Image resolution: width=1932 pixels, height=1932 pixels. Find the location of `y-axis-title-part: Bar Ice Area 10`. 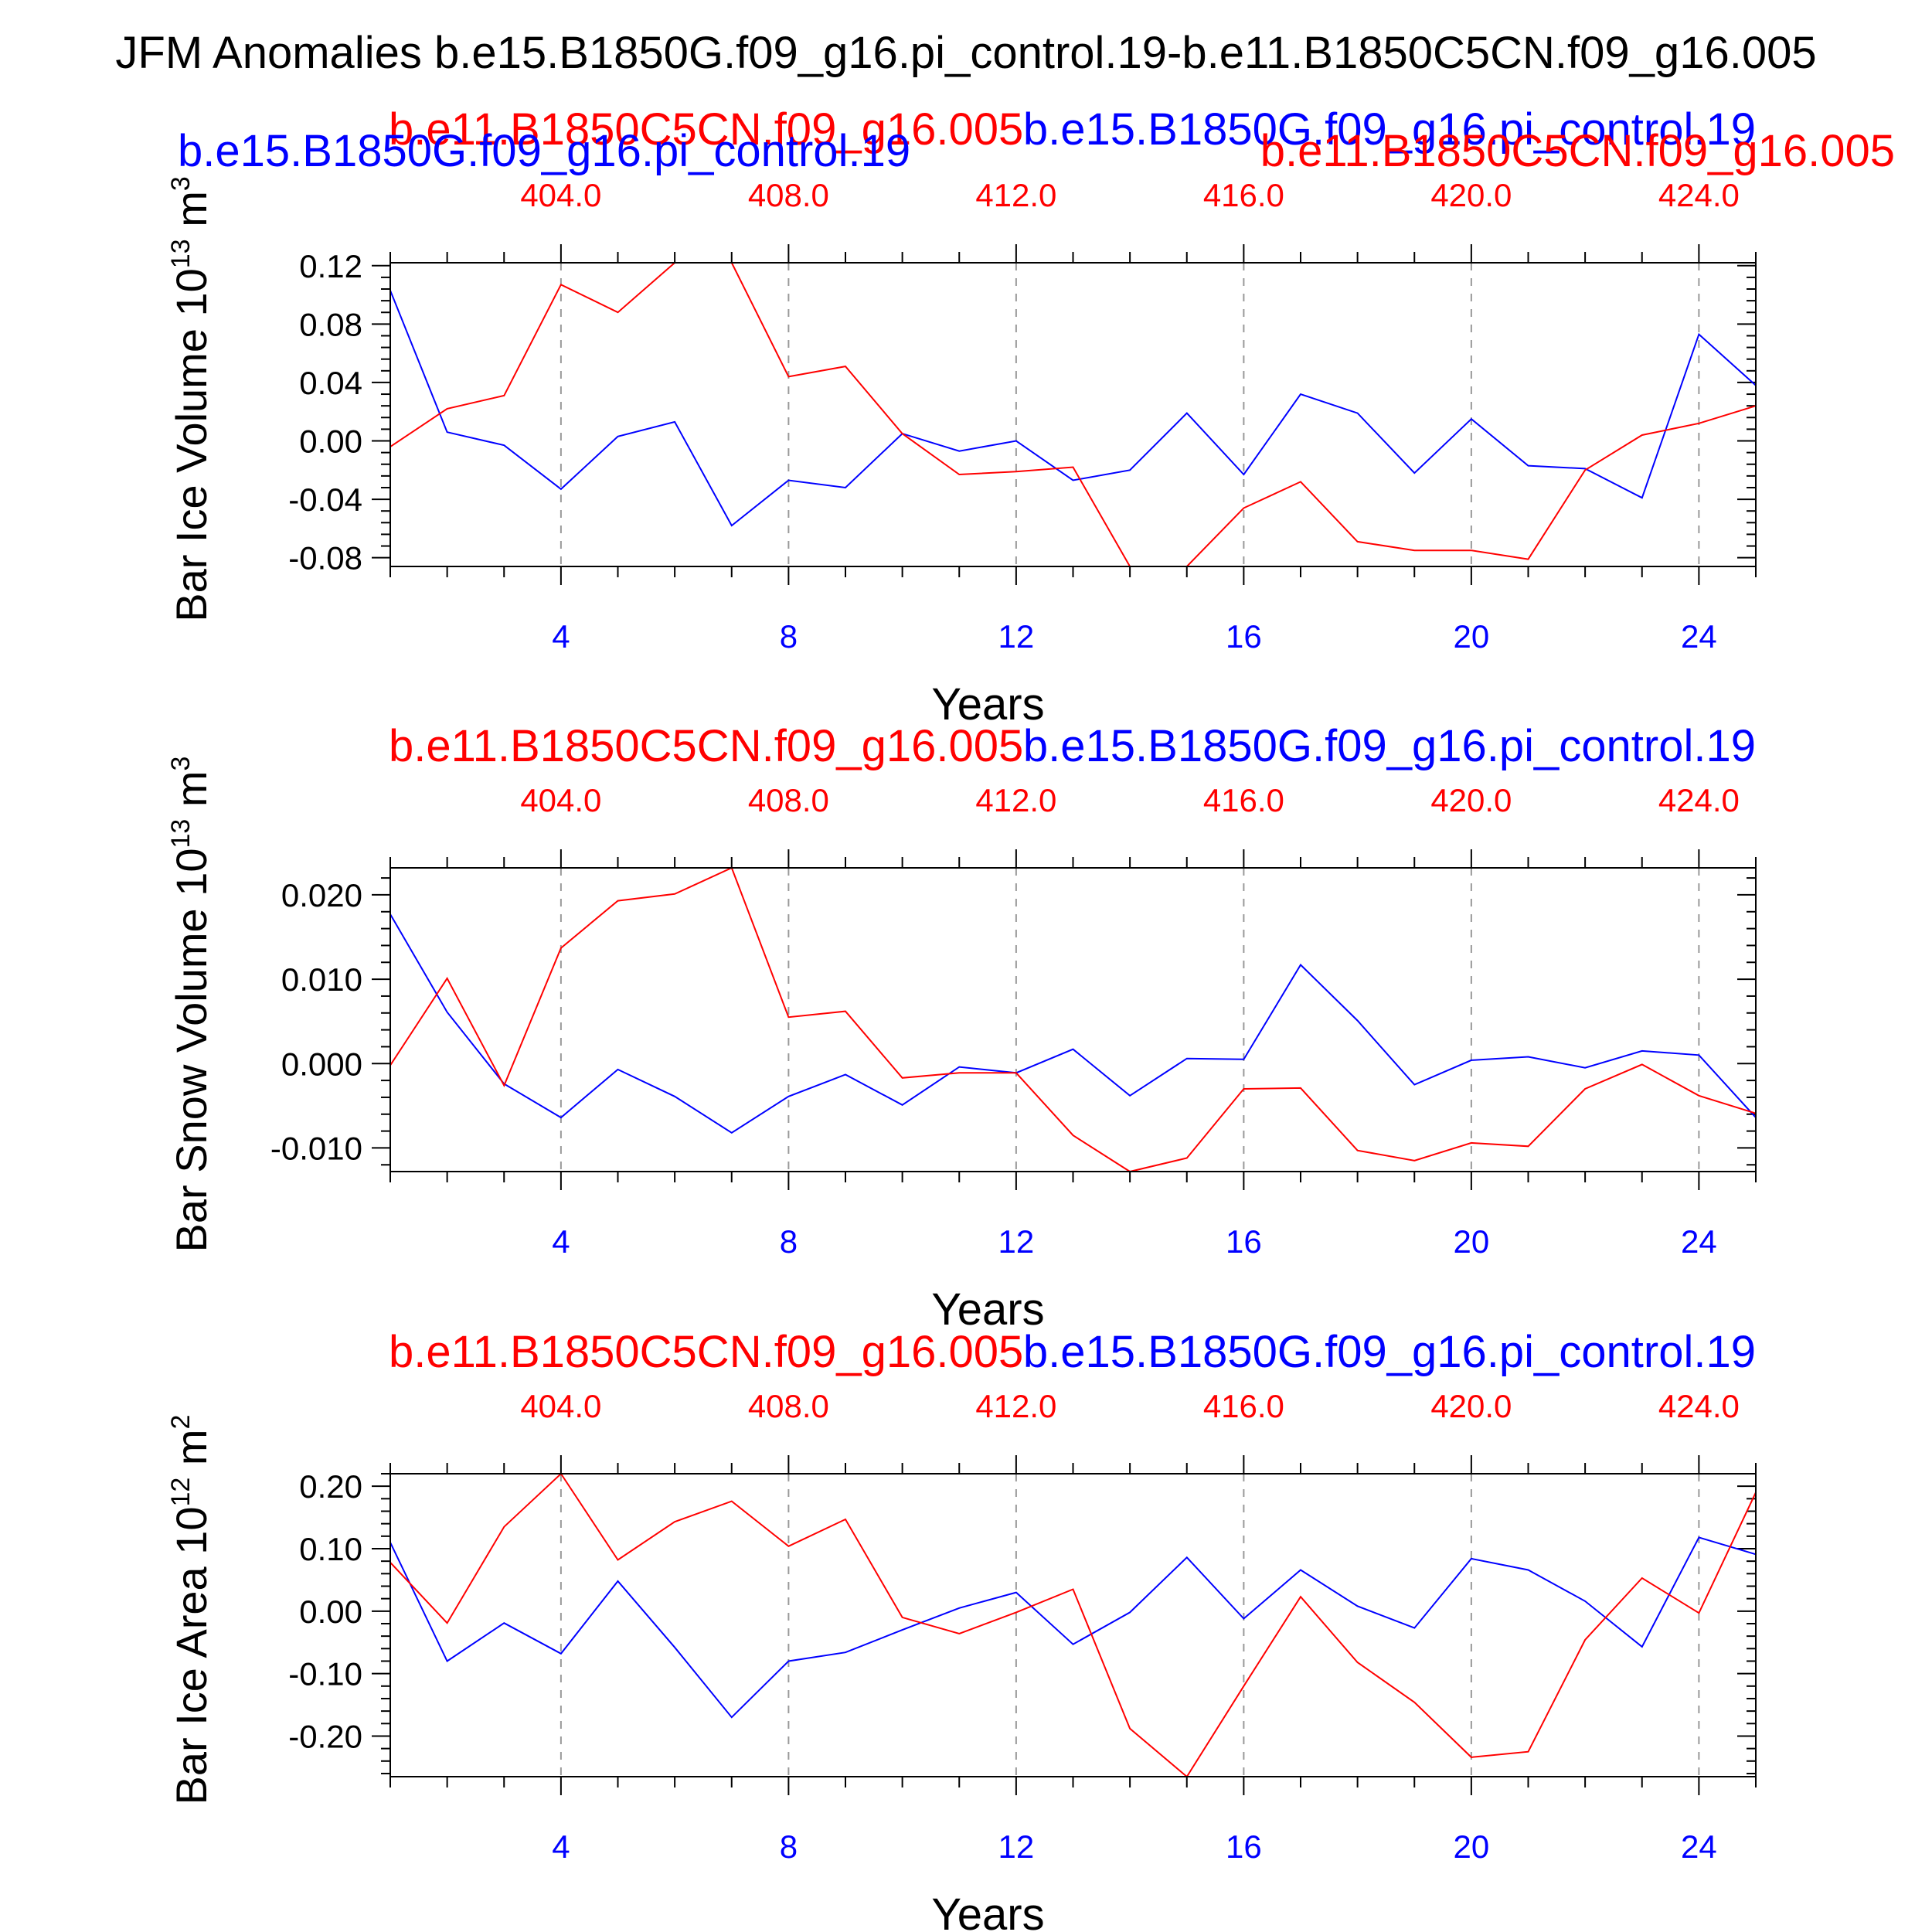

y-axis-title-part: Bar Ice Area 10 is located at coordinates (192, 1655).